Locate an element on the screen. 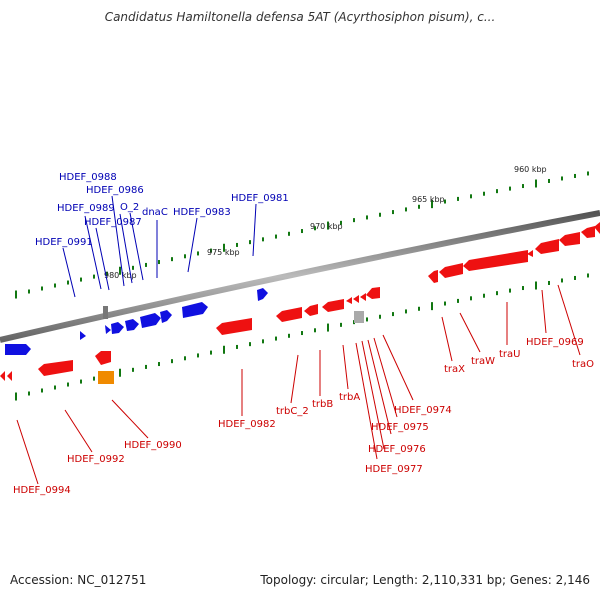  scale-label-965: 965 kbp is located at coordinates (428, 199).